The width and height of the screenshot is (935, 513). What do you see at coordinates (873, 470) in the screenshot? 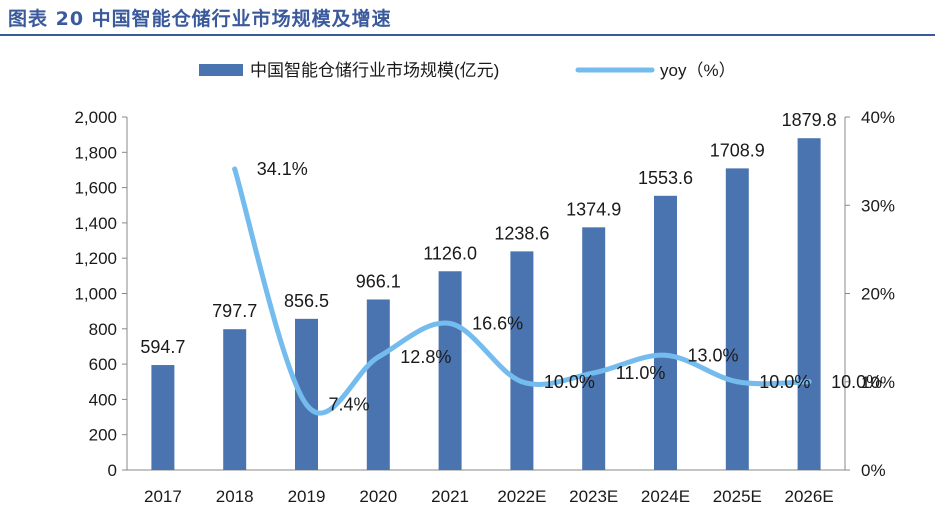
I see `y-right-tick-label: 0%` at bounding box center [873, 470].